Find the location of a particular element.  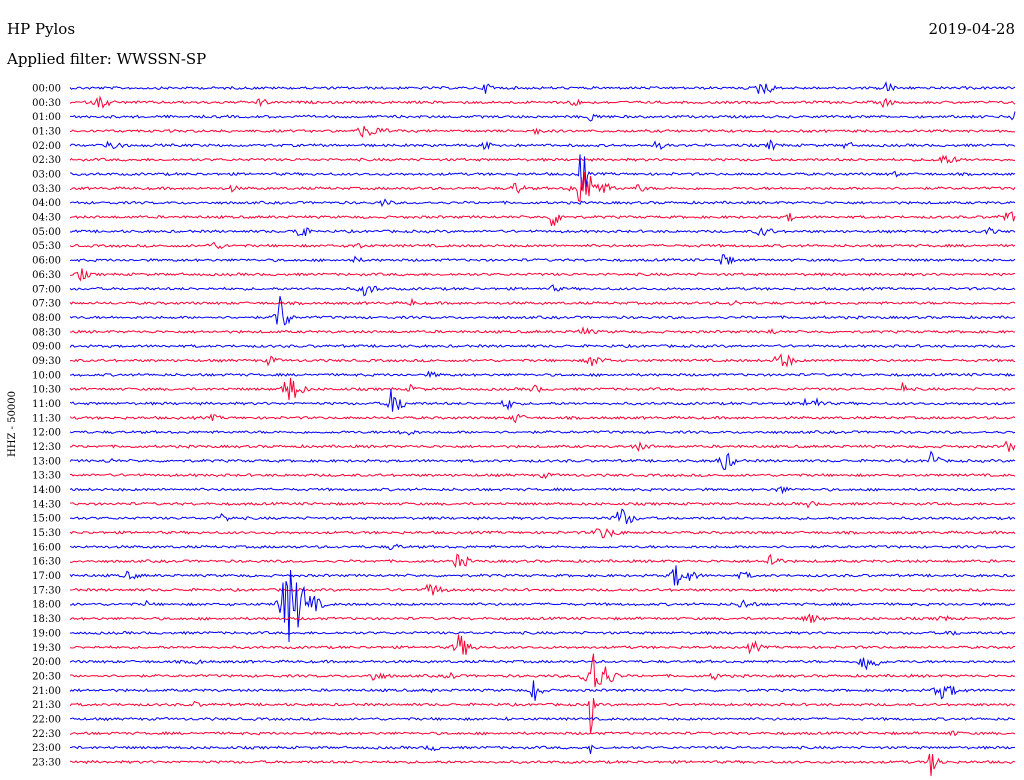

time-label: 07:30 is located at coordinates (46, 304).